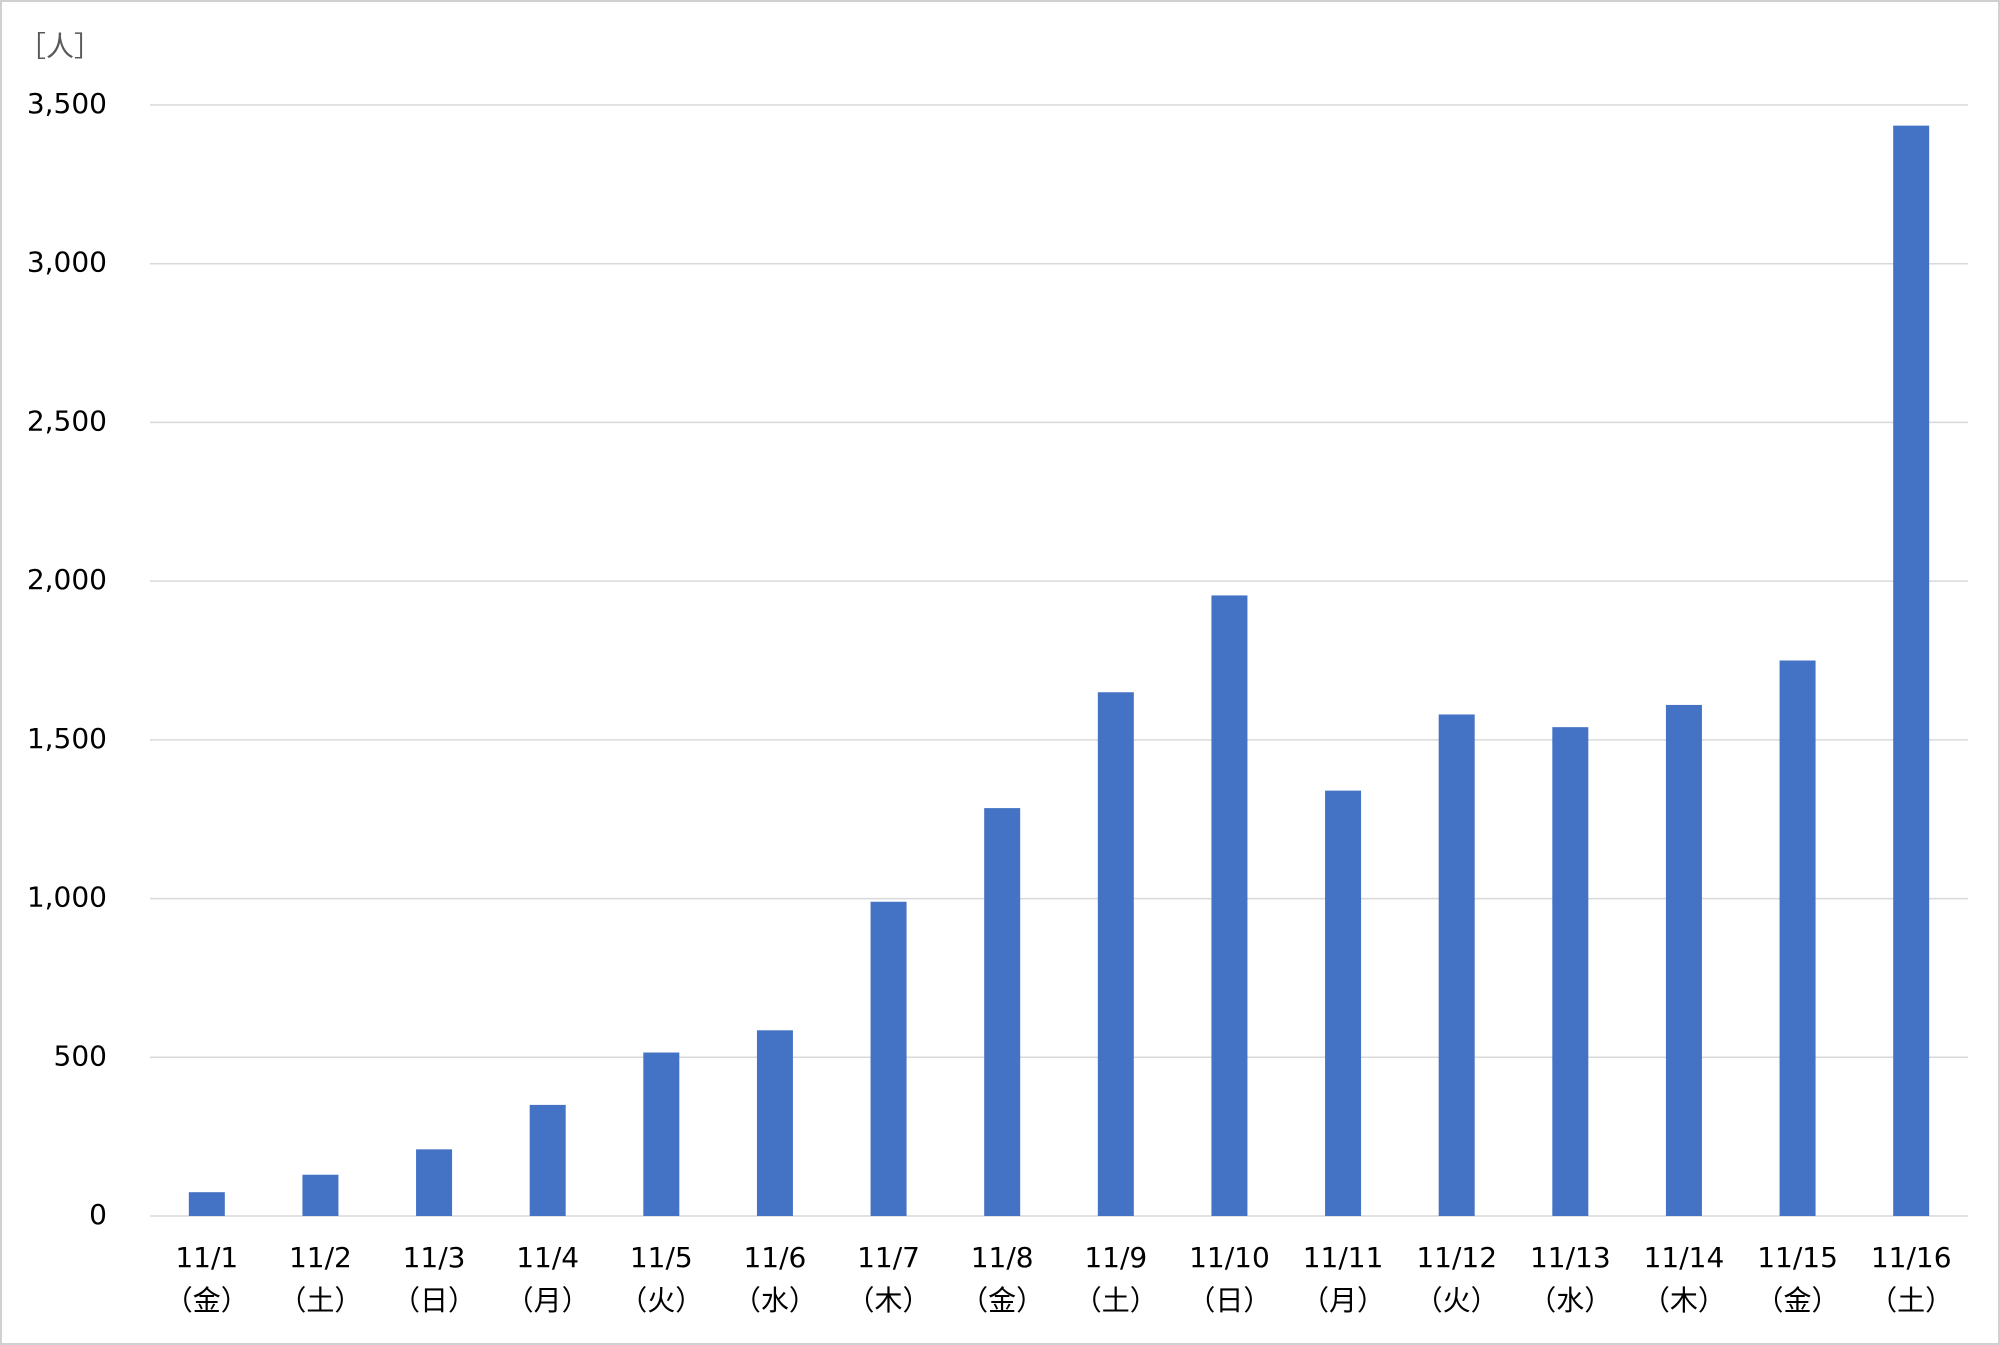 The height and width of the screenshot is (1345, 2000). Describe the element at coordinates (80, 1055) in the screenshot. I see `y-tick-label: 500` at that location.